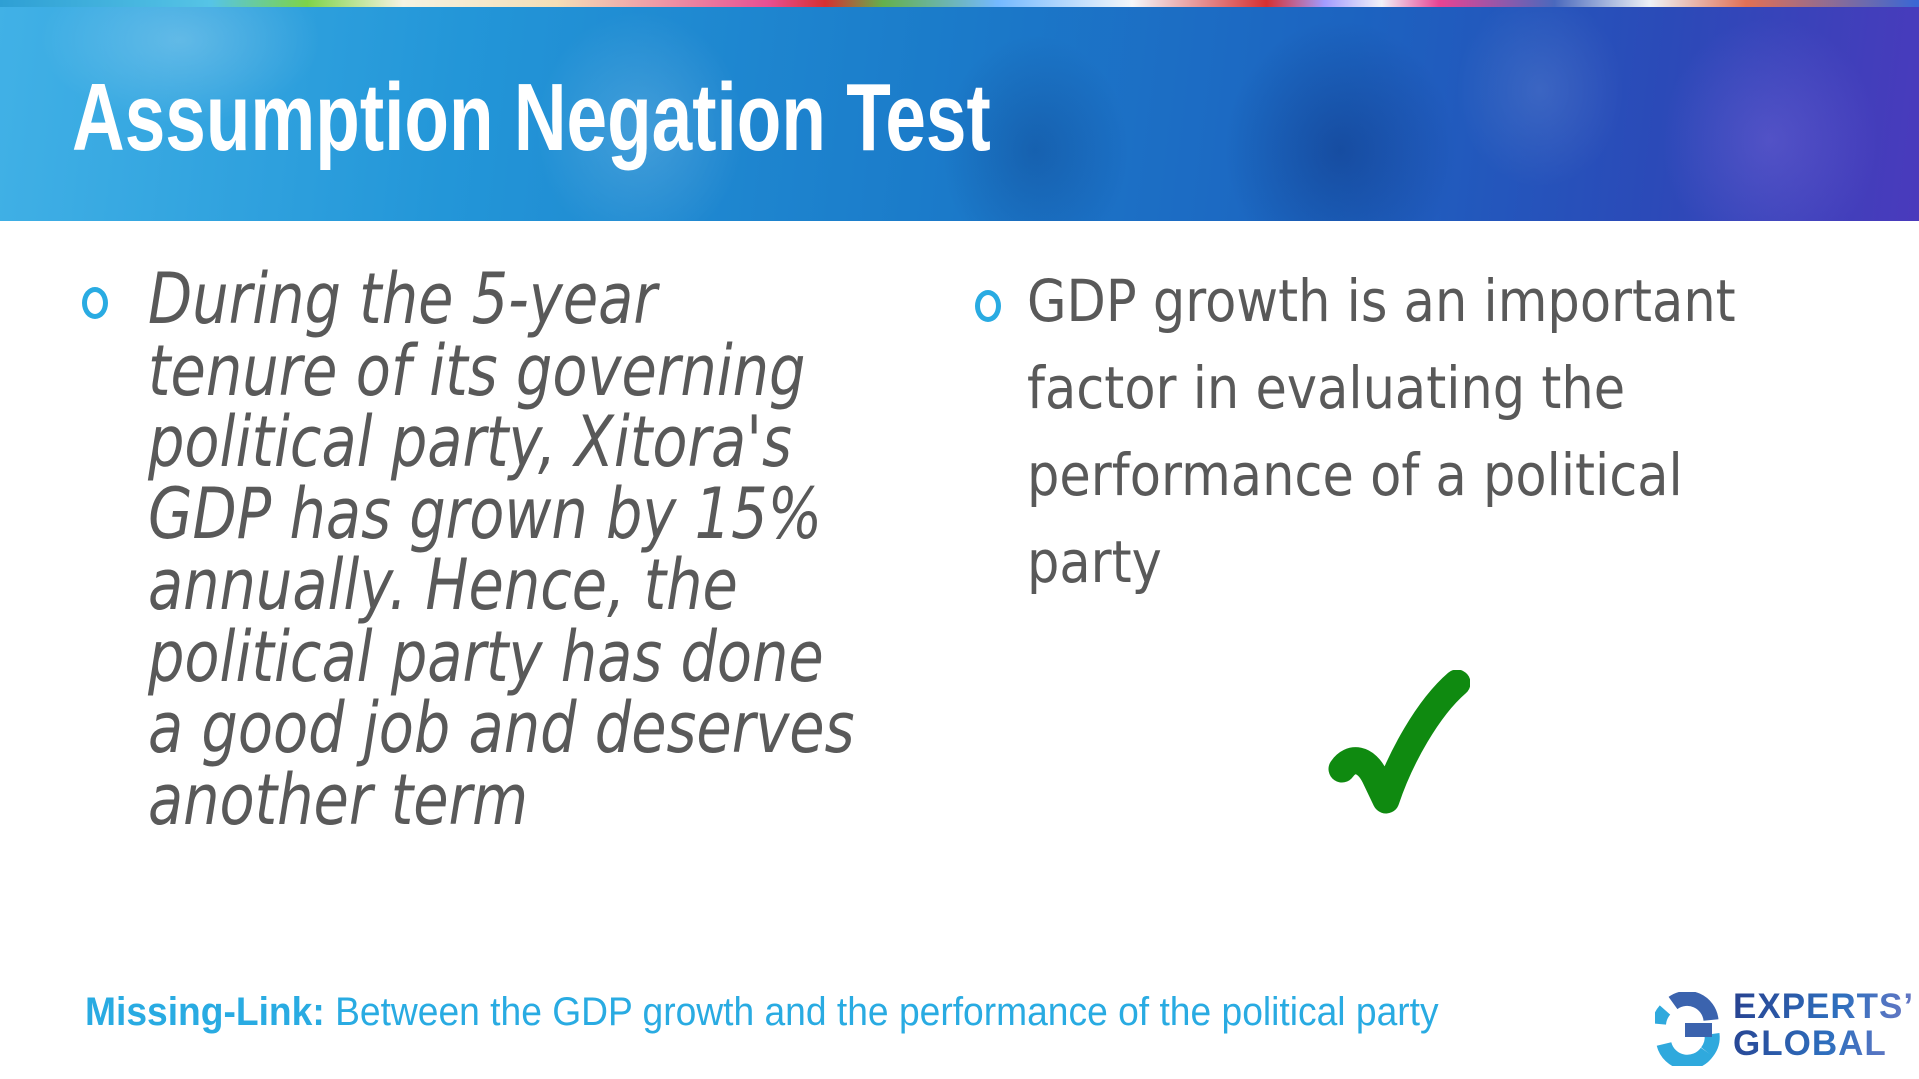 This screenshot has height=1079, width=1919. I want to click on argument-line: tenure of its governing, so click(477, 370).